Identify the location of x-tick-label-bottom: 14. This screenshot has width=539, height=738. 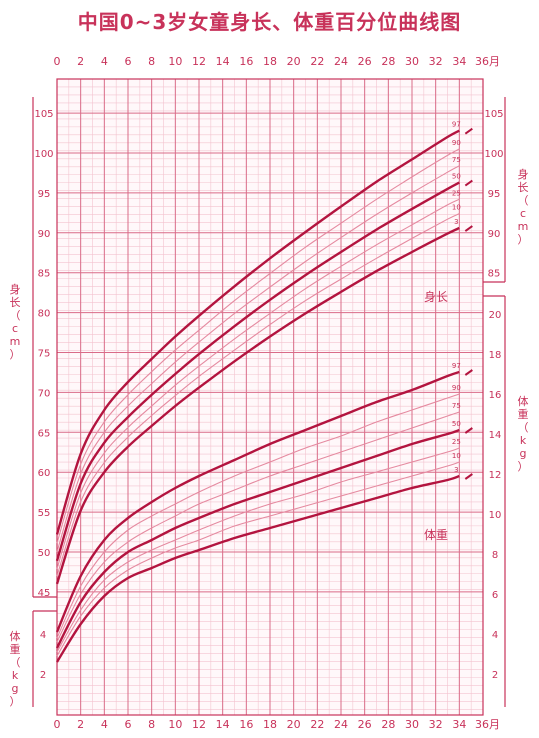
(223, 724).